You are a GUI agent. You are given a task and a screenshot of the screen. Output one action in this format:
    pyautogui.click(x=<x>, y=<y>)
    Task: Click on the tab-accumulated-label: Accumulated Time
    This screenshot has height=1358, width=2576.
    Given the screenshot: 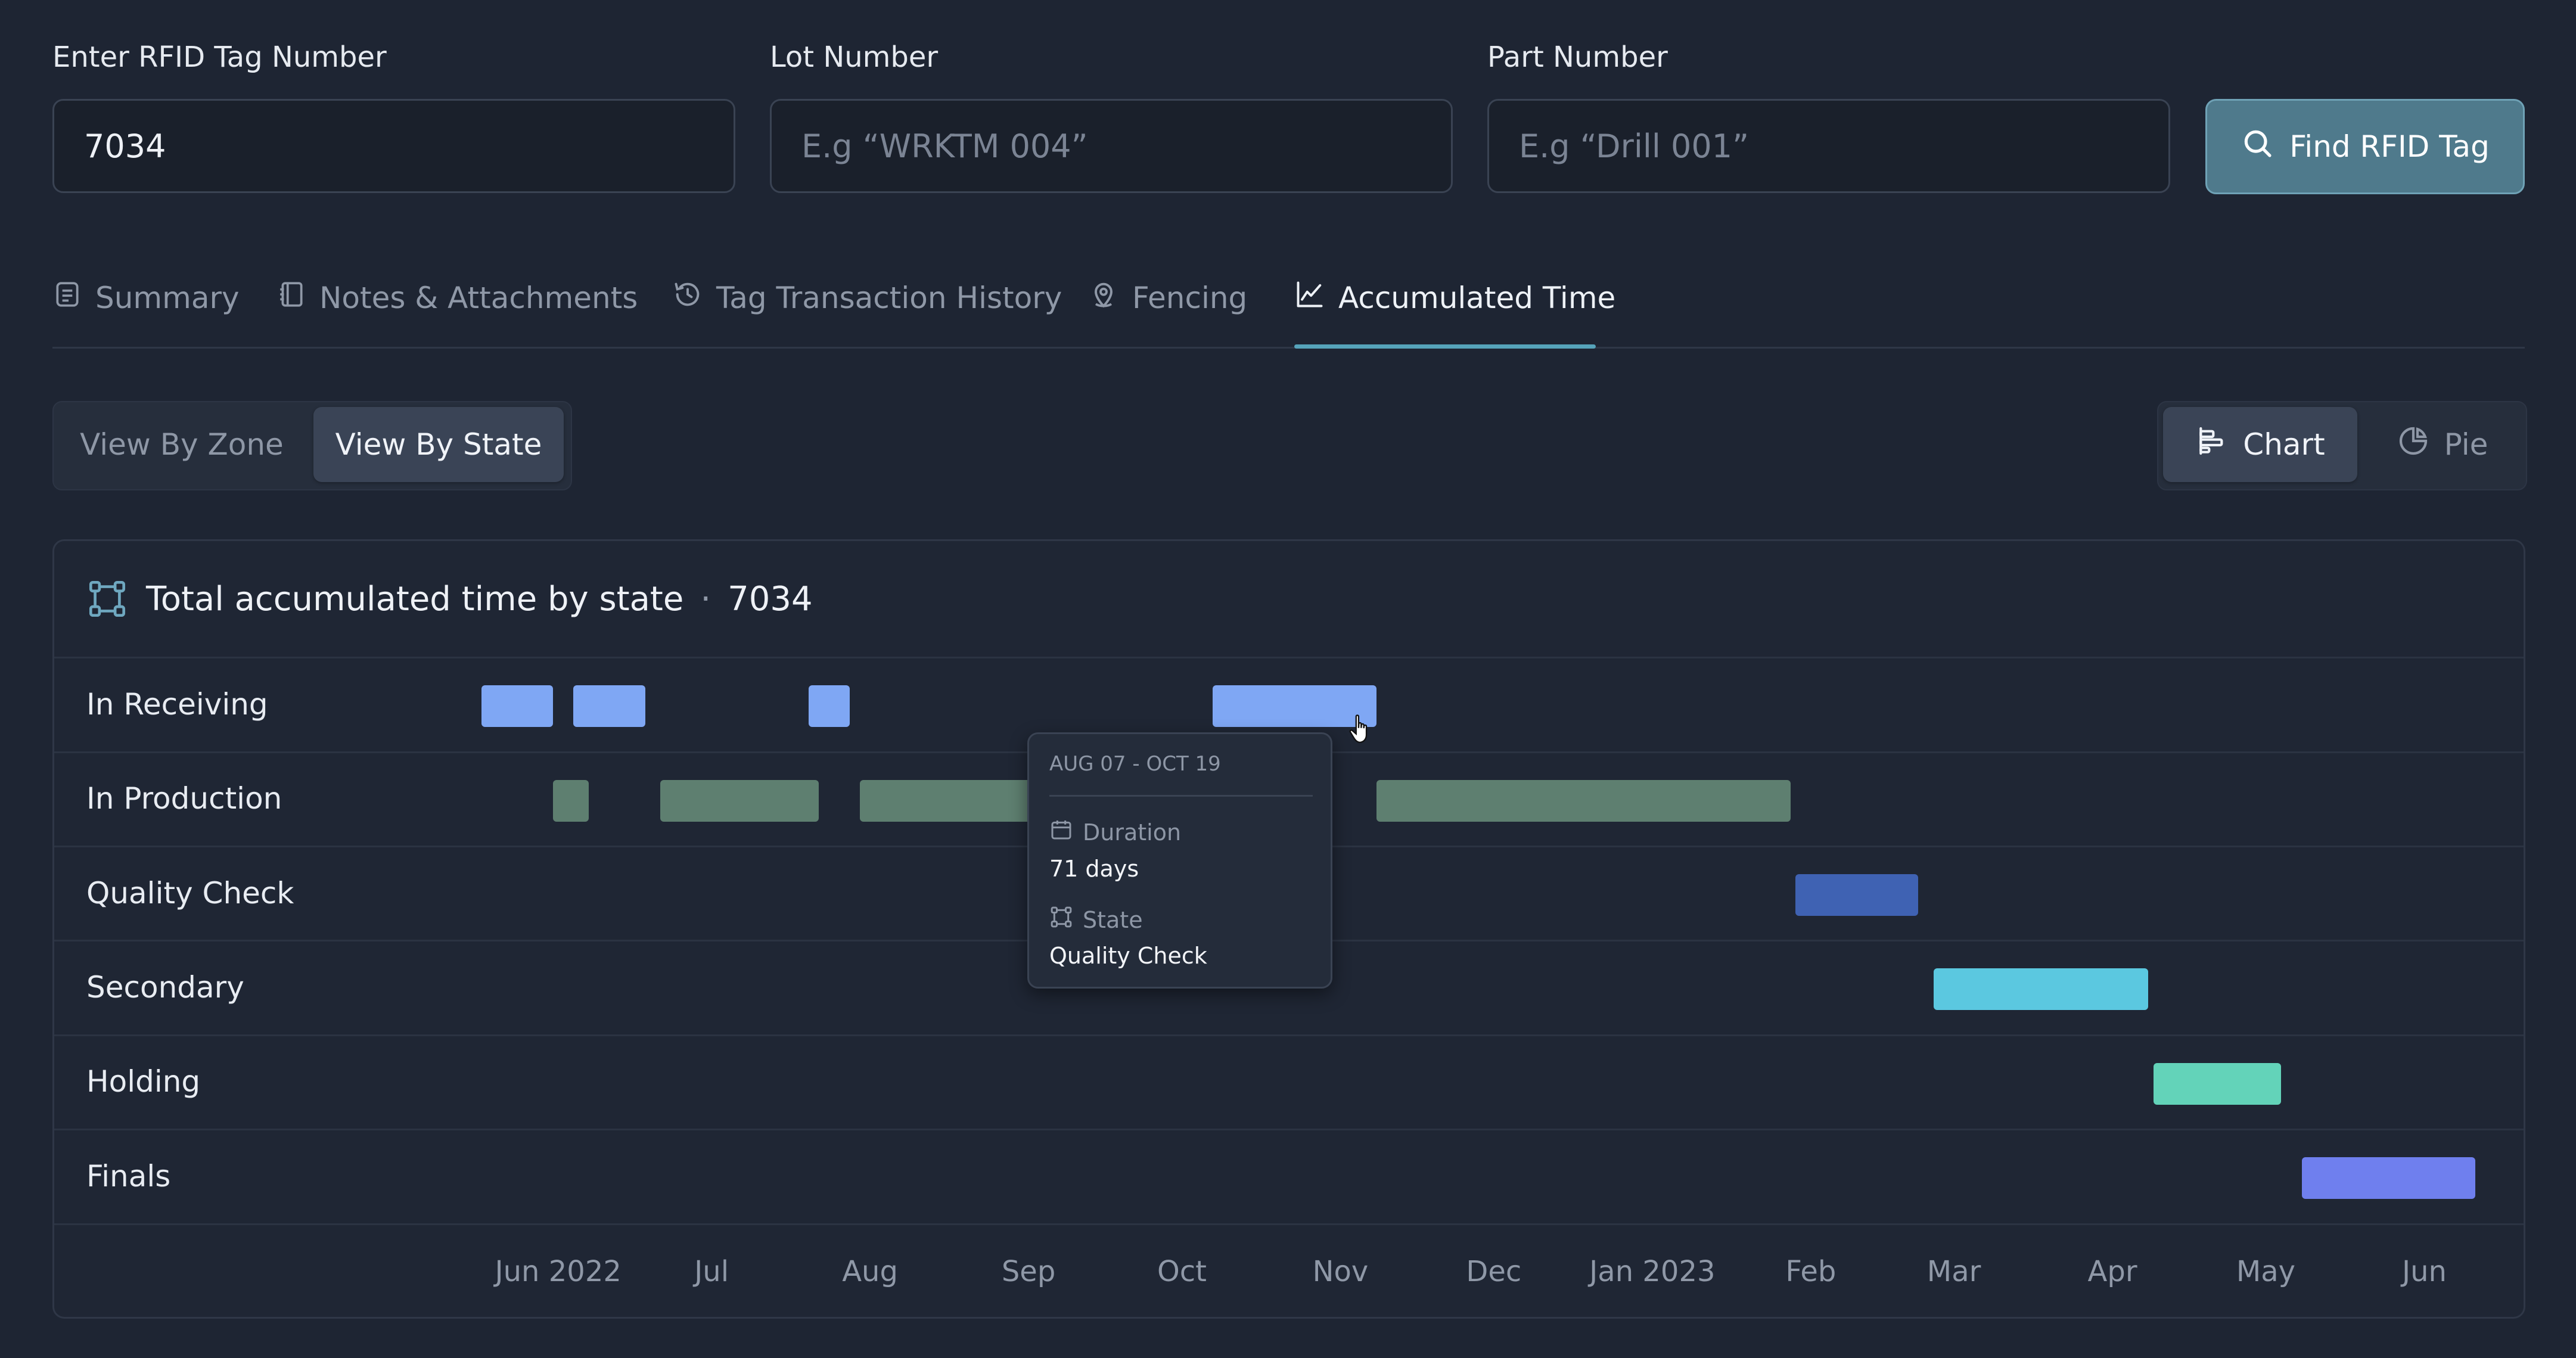 What is the action you would take?
    pyautogui.click(x=1477, y=298)
    